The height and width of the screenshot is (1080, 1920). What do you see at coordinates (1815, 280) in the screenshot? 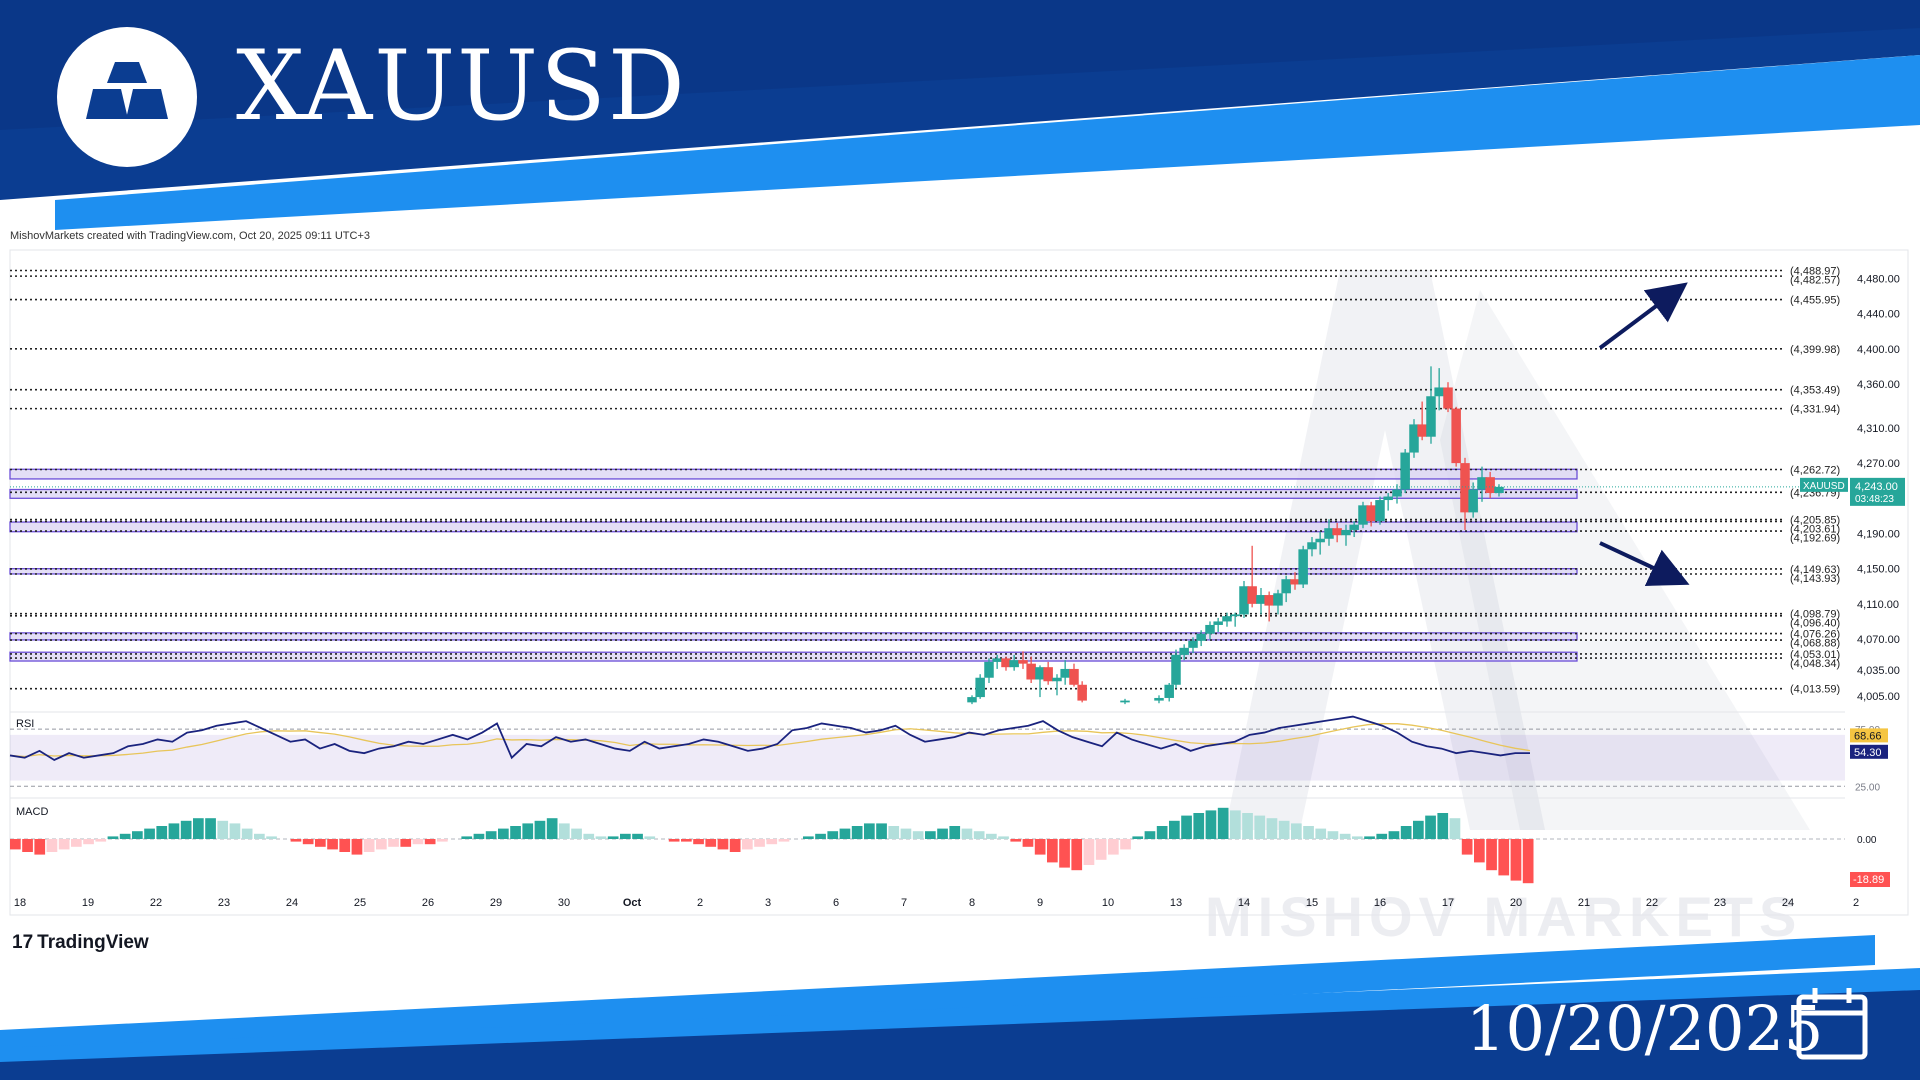
I see `price-level-label: (4,482.57)` at bounding box center [1815, 280].